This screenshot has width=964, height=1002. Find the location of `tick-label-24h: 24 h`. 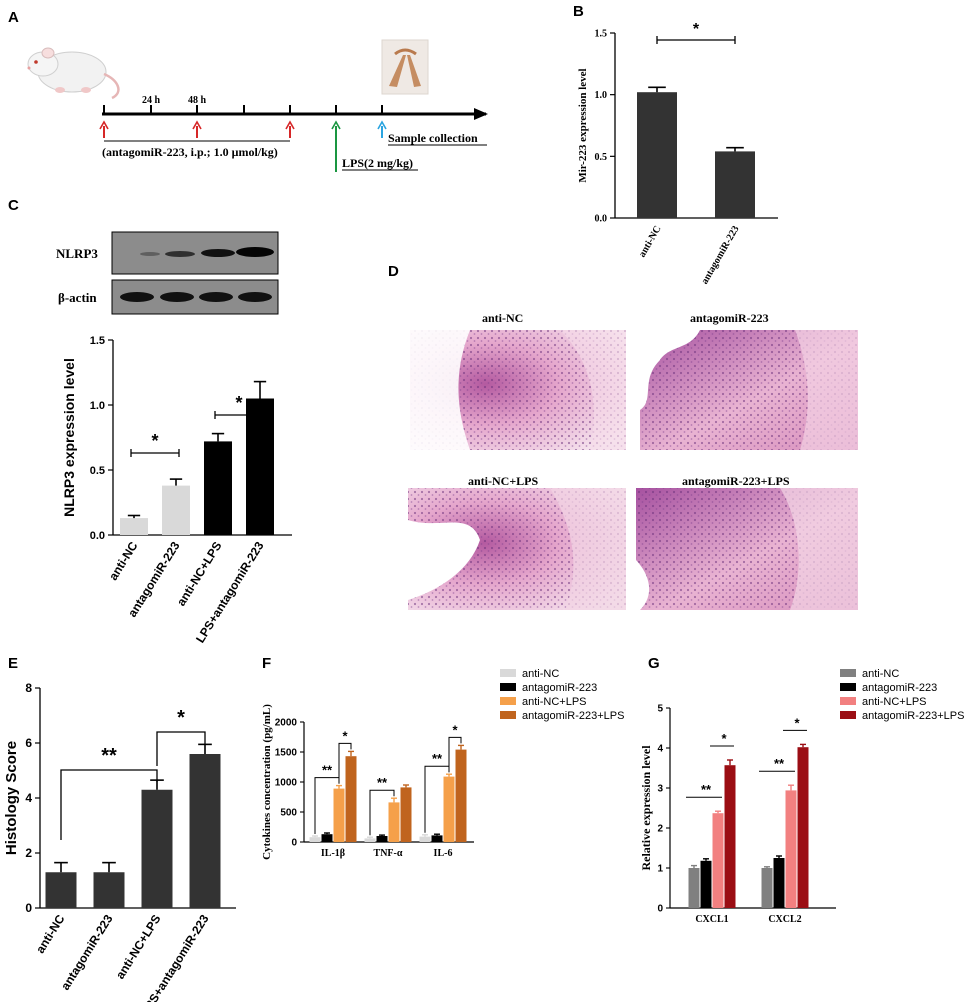

tick-label-24h: 24 h is located at coordinates (151, 100).